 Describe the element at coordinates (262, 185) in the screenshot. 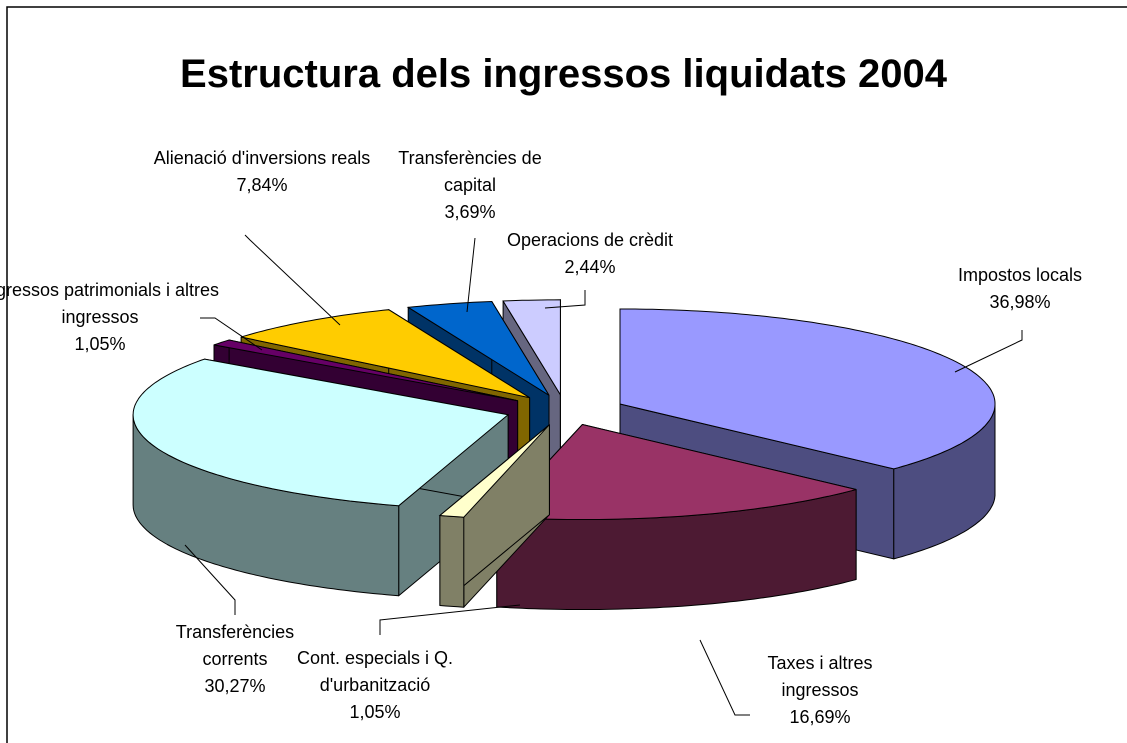

I see `value-label: 7,84%` at that location.